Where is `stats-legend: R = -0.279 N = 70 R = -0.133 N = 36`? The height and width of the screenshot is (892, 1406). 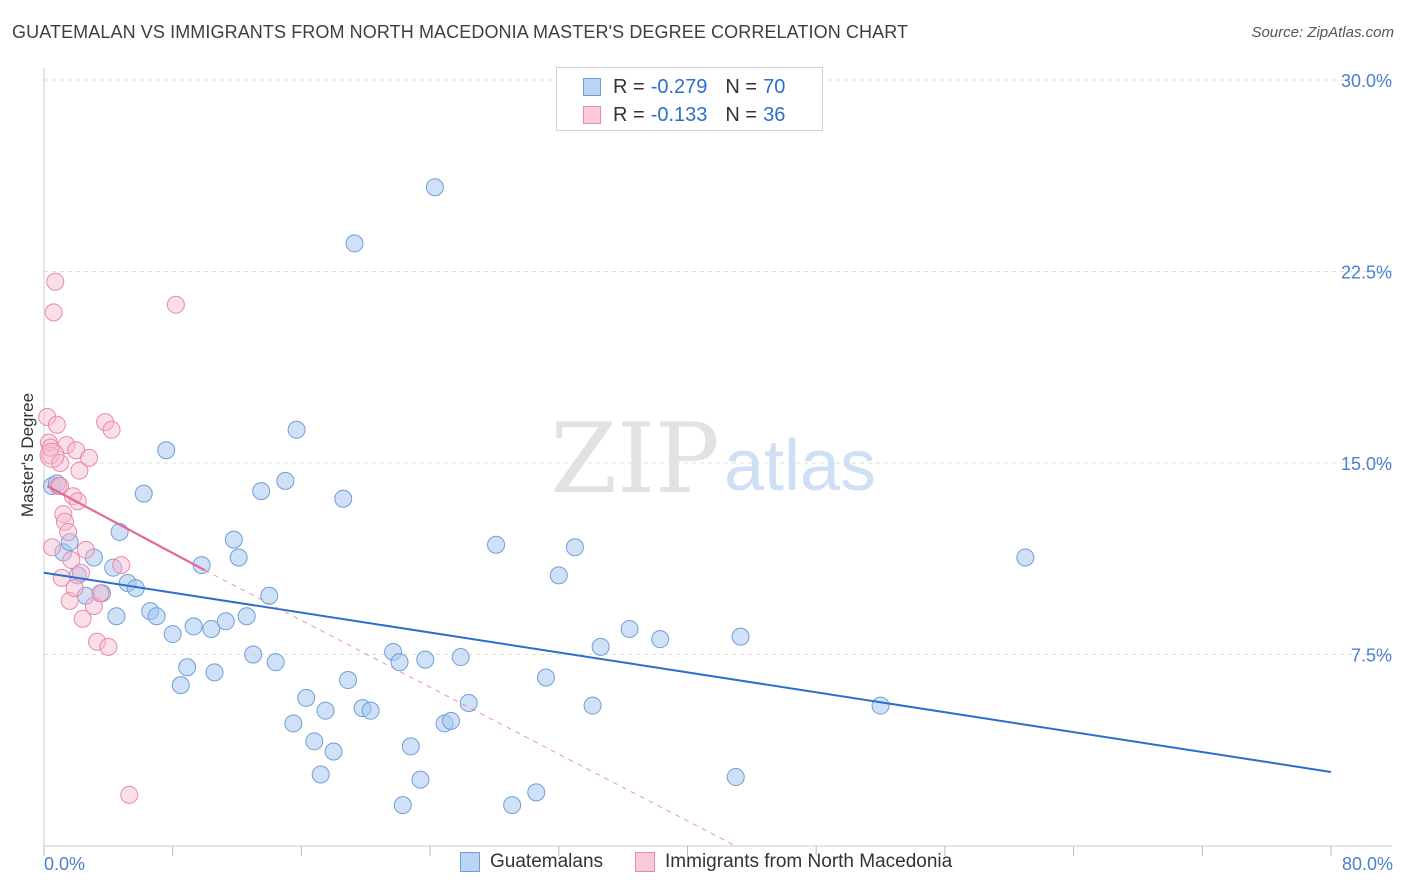
stats-legend: R = -0.279 N = 70 R = -0.133 N = 36 is located at coordinates (689, 99).